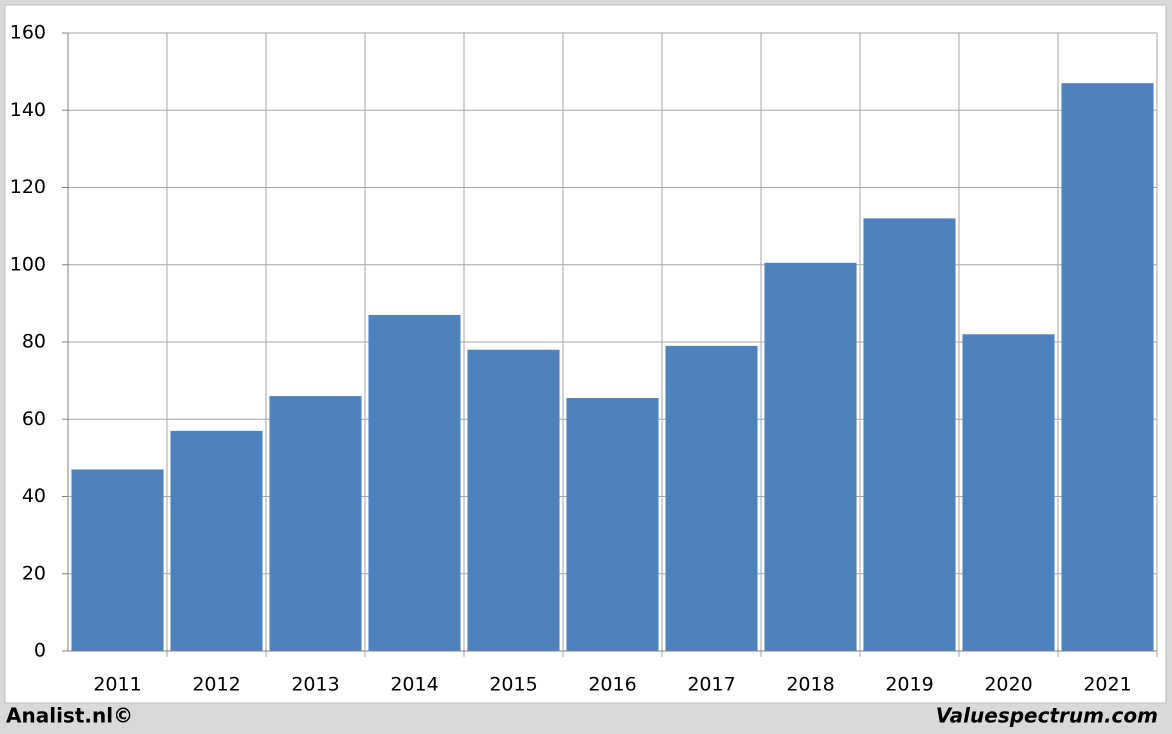 This screenshot has width=1172, height=734. I want to click on x-tick-label: 2021, so click(1107, 685).